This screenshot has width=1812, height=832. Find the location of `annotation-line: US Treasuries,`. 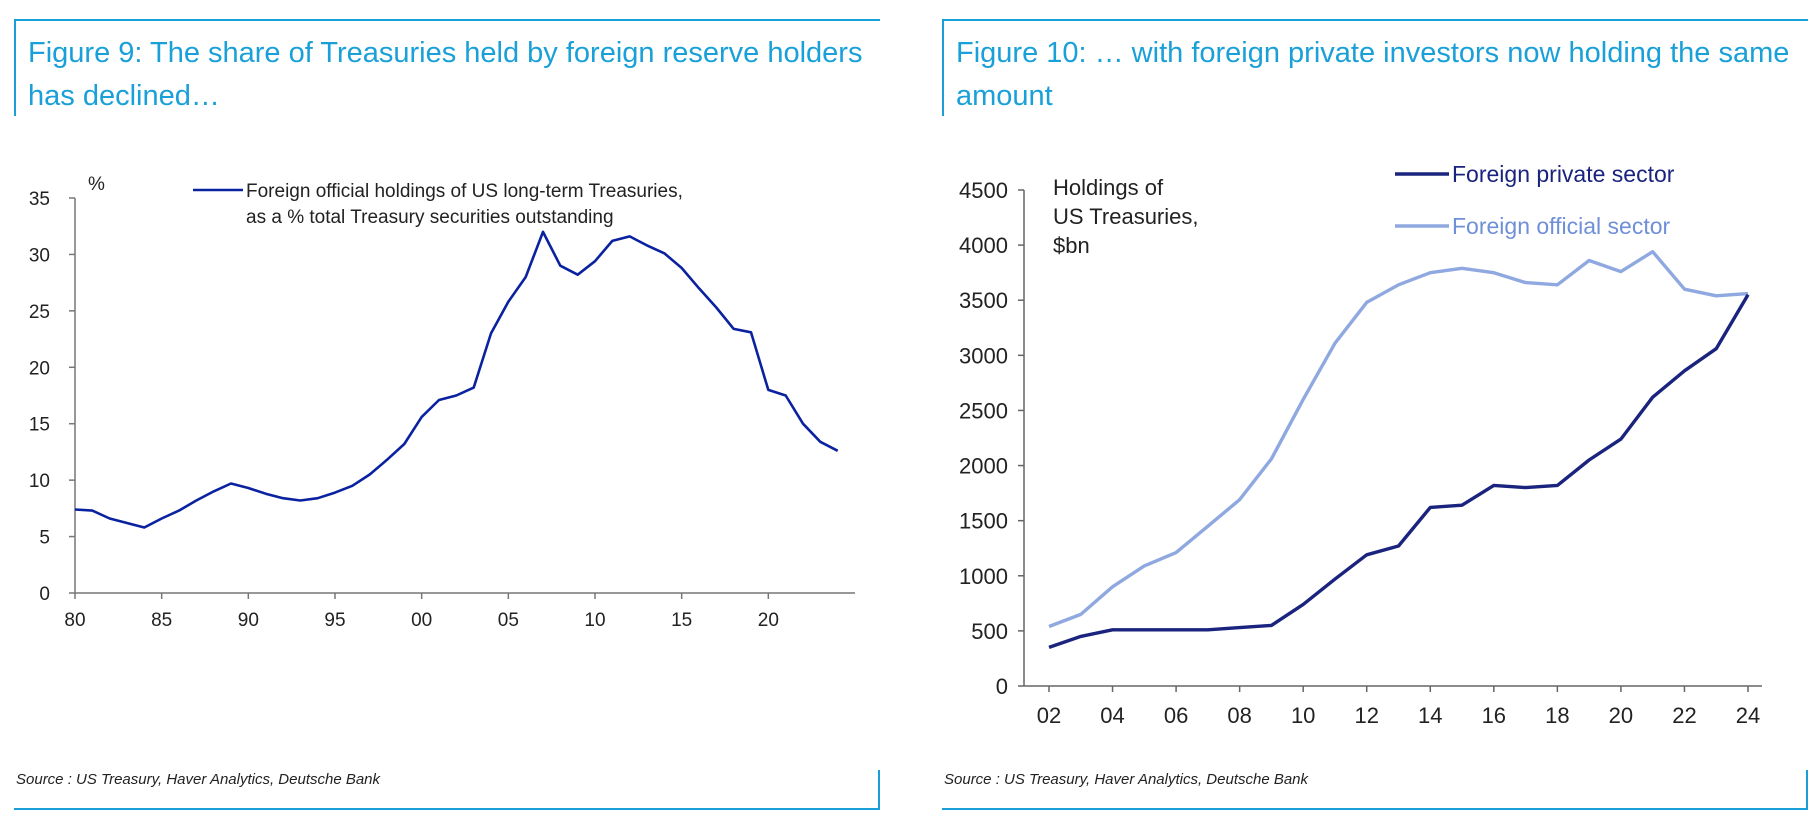

annotation-line: US Treasuries, is located at coordinates (1126, 216).